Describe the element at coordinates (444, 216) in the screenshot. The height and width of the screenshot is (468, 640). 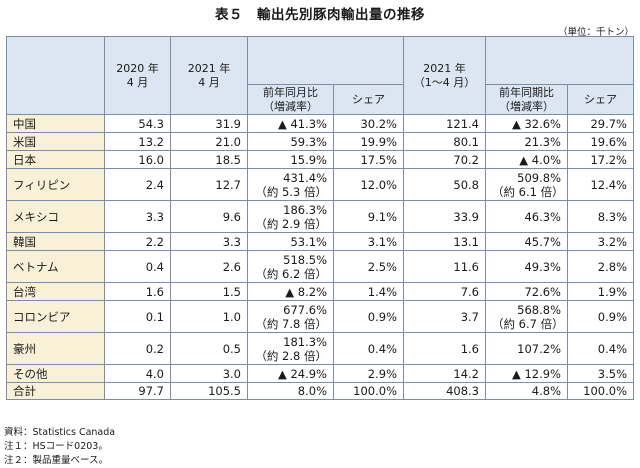
I see `value-2021-ytd-cell: 33.9` at that location.